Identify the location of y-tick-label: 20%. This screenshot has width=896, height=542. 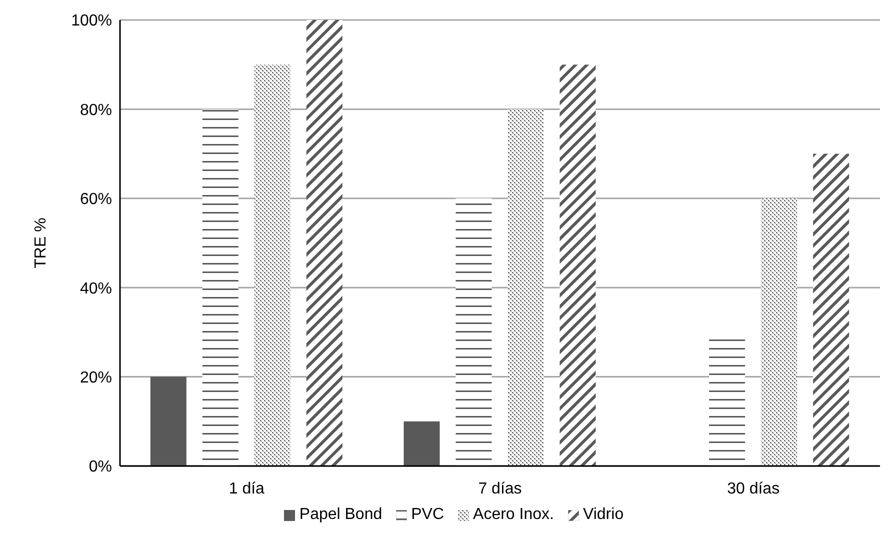
(96, 377).